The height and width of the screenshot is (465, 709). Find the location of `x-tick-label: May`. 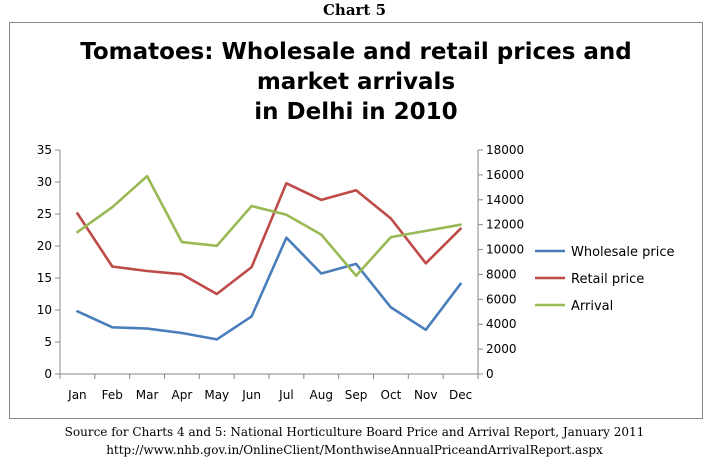

x-tick-label: May is located at coordinates (216, 395).